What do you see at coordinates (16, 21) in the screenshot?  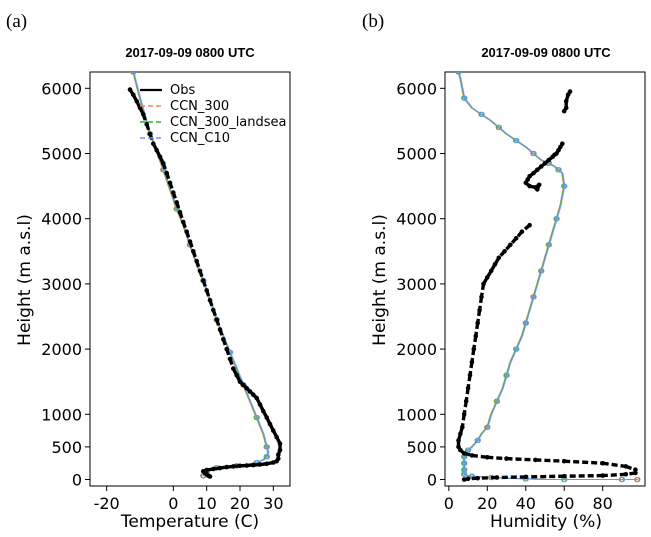 I see `panel-a-letter: (a)` at bounding box center [16, 21].